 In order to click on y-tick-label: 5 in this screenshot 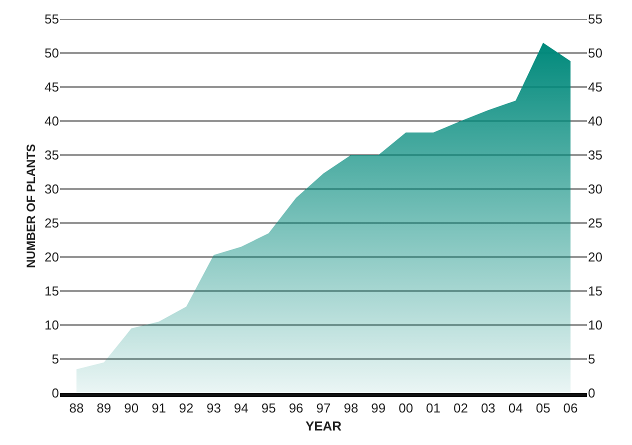, I will do `click(55, 359)`.